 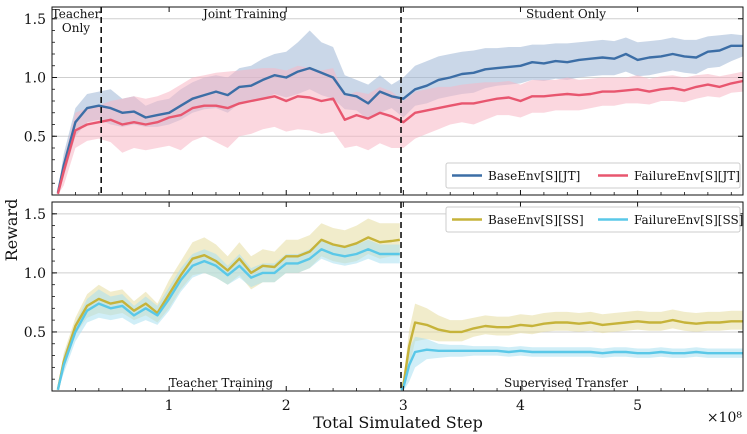 I want to click on series-line-FailureEnv[S][SS], so click(x=571, y=369).